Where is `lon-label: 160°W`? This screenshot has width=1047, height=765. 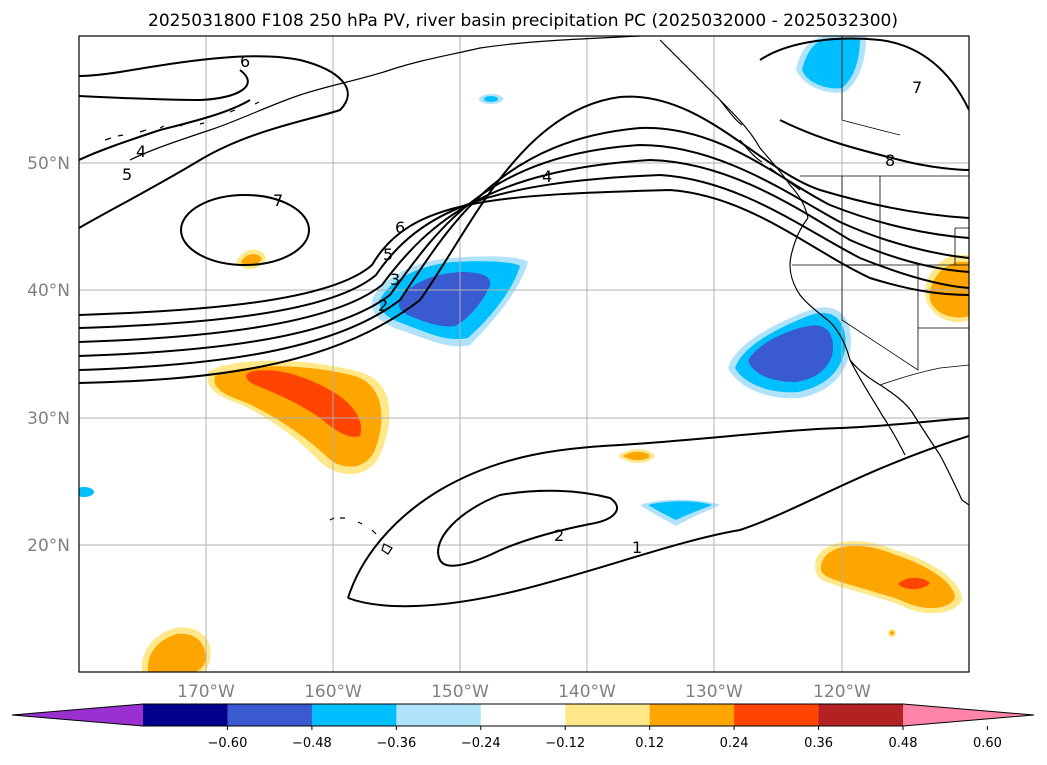
lon-label: 160°W is located at coordinates (333, 692).